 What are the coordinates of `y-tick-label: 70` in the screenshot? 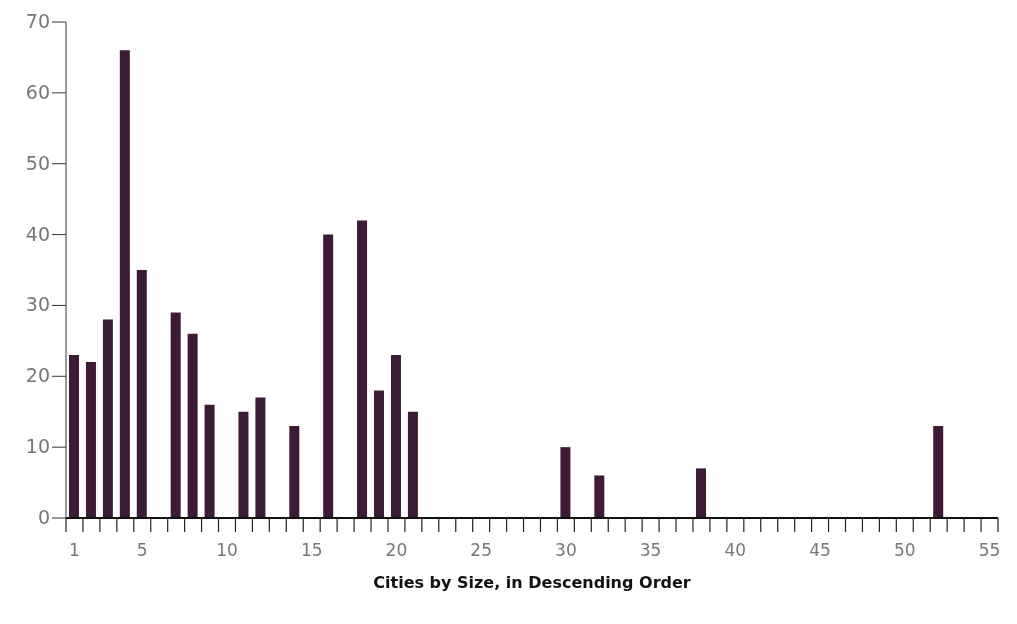 It's located at (37, 21).